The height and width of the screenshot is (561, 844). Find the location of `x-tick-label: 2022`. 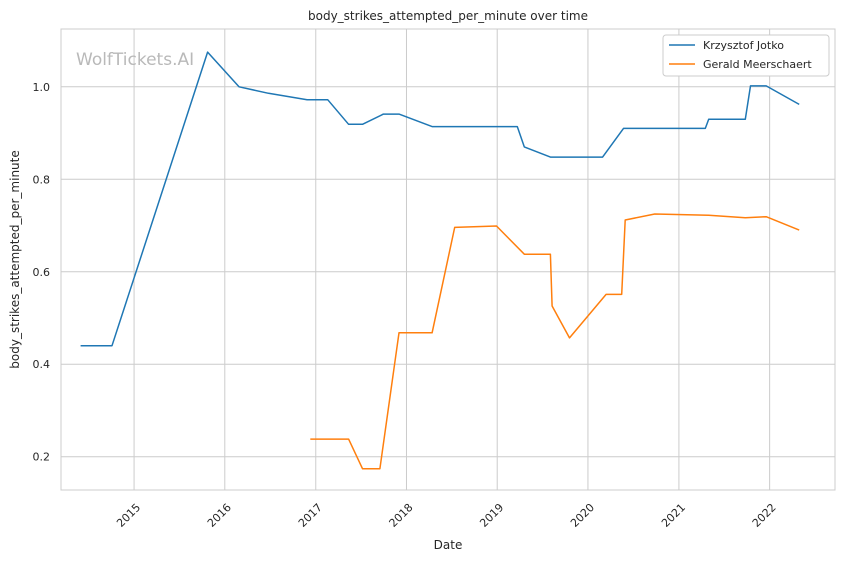

x-tick-label: 2022 is located at coordinates (764, 515).